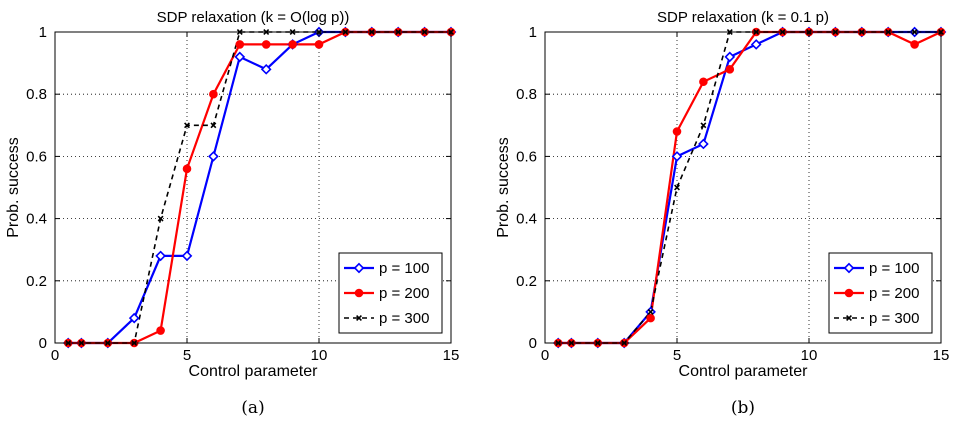 Image resolution: width=953 pixels, height=423 pixels. I want to click on panel-caption: (a), so click(252, 408).